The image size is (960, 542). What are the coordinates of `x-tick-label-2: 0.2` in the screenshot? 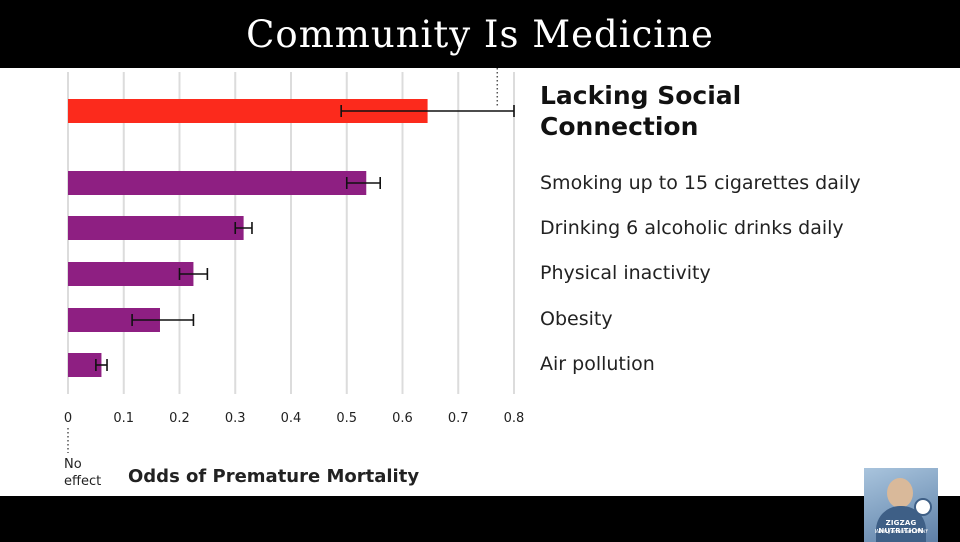 It's located at (179, 418).